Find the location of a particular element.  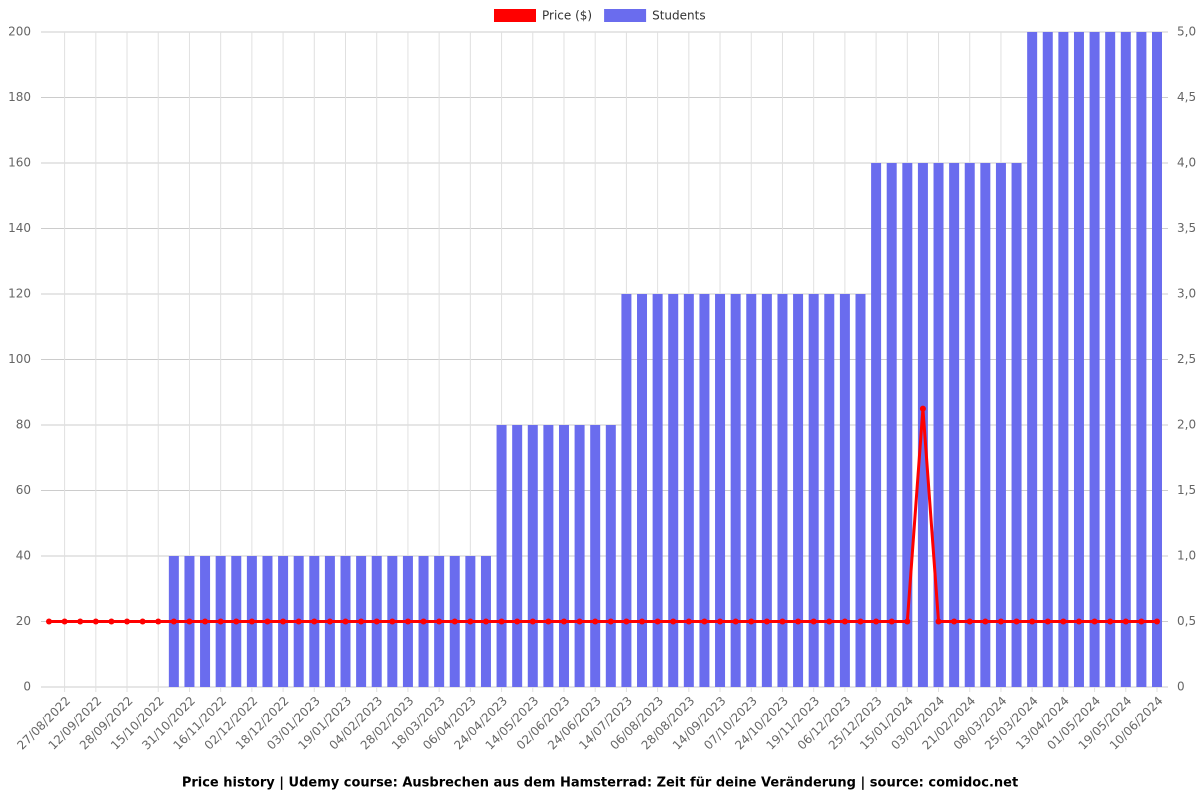

y2-tick-label: 2,5 is located at coordinates (1186, 359).